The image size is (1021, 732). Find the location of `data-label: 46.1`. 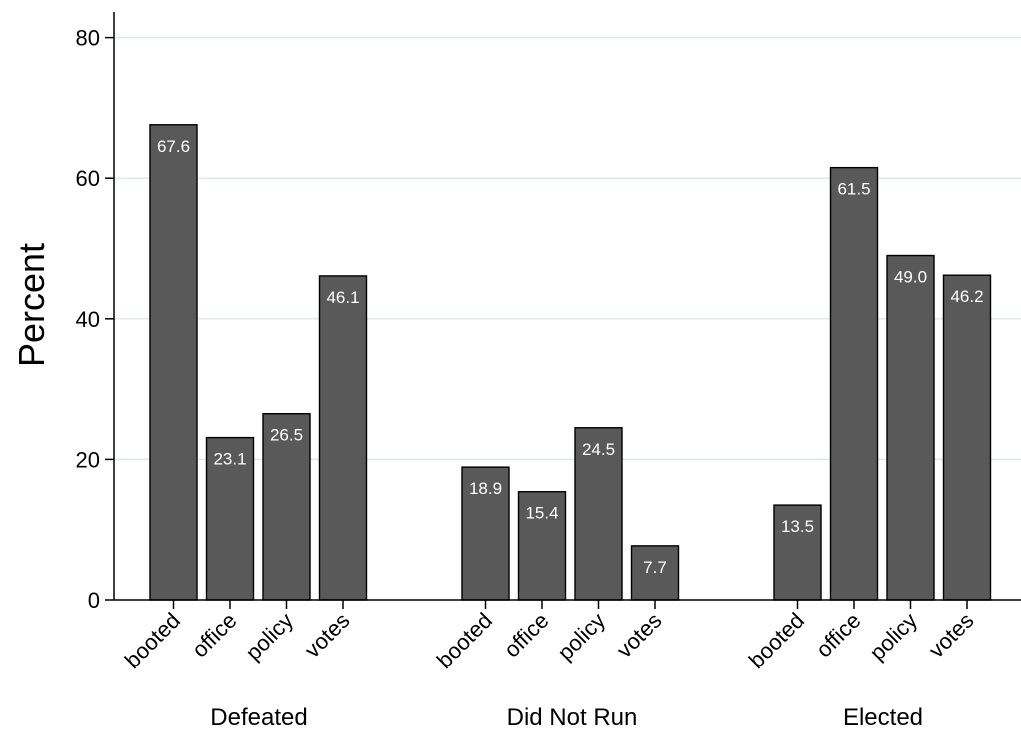

data-label: 46.1 is located at coordinates (342, 297).